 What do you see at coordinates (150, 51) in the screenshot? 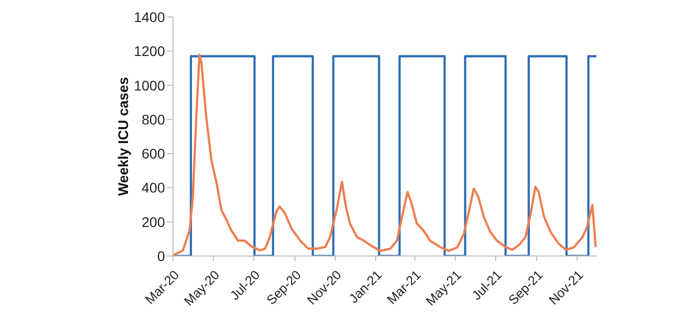
I see `y-tick-label: 1200` at bounding box center [150, 51].